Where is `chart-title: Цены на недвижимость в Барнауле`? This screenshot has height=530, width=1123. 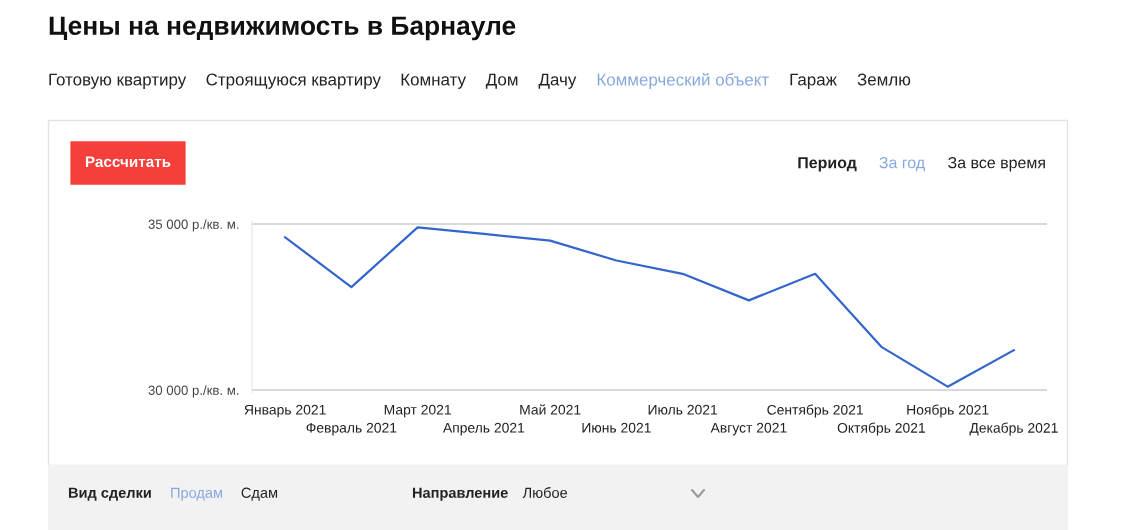 chart-title: Цены на недвижимость в Барнауле is located at coordinates (282, 28).